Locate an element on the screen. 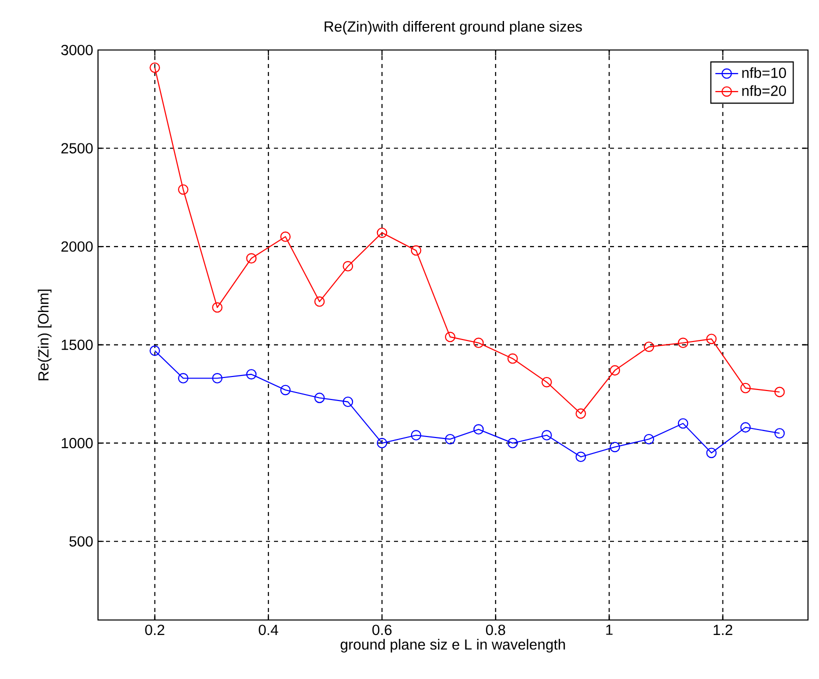 The height and width of the screenshot is (679, 819). x-tick-label: 0.4 is located at coordinates (268, 630).